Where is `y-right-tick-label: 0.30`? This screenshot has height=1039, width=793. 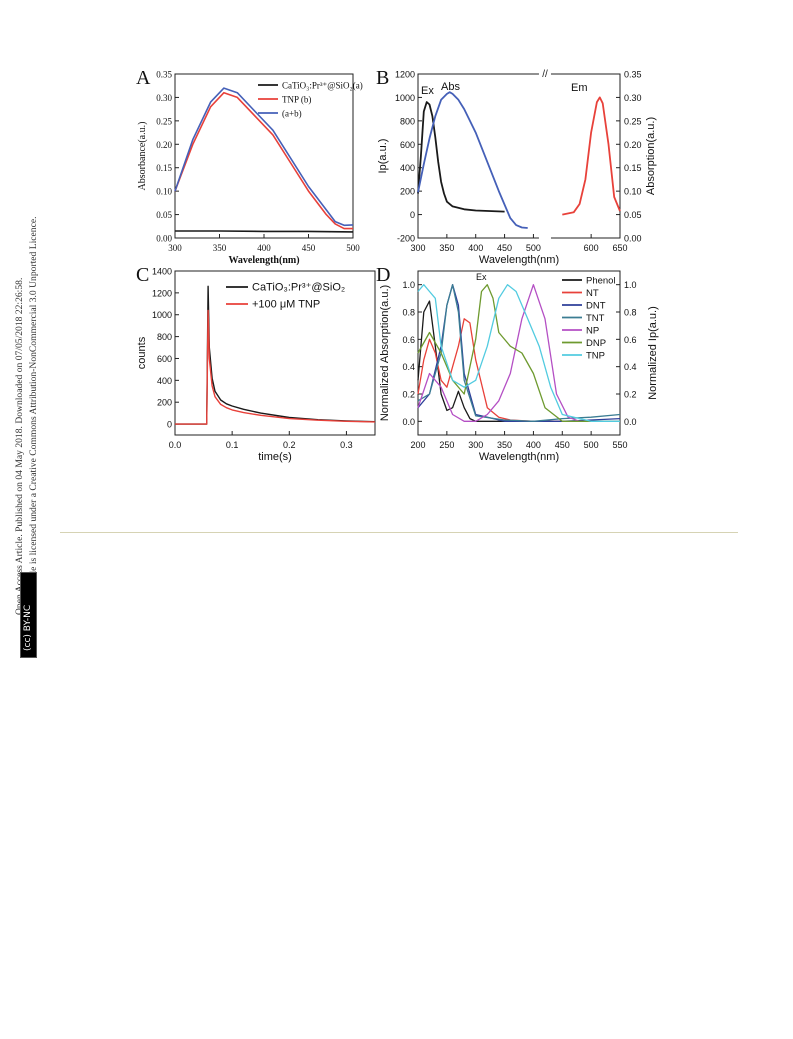
y-right-tick-label: 0.30 is located at coordinates (633, 98).